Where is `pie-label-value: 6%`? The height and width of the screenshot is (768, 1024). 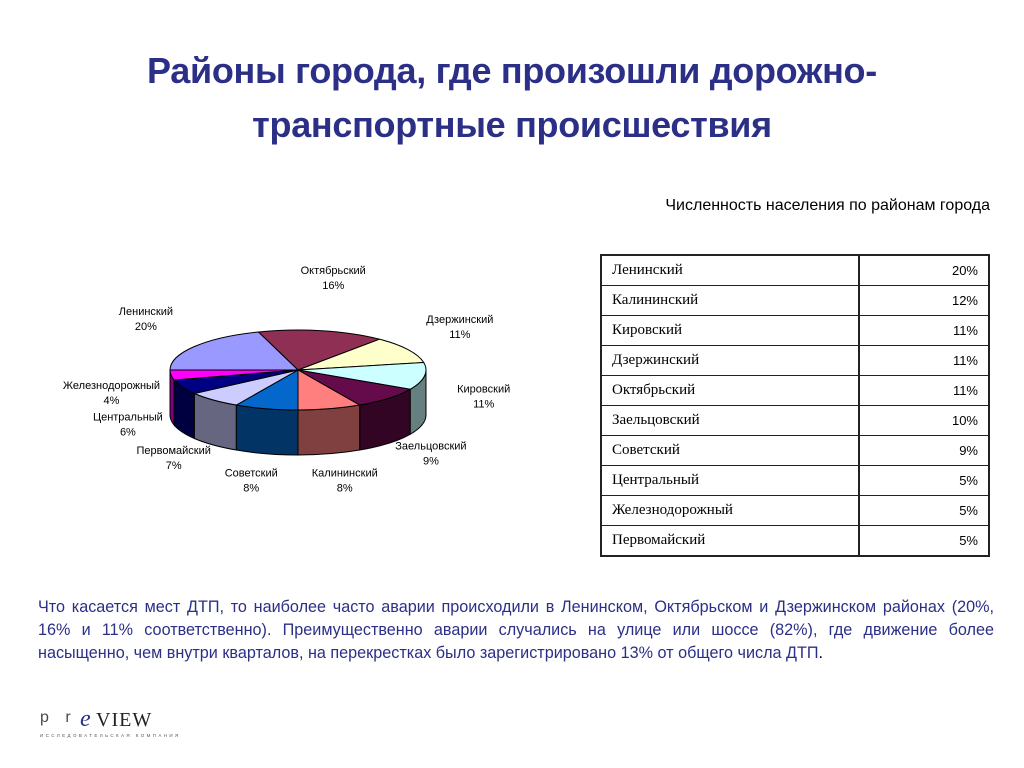
pie-label-value: 6% is located at coordinates (128, 432).